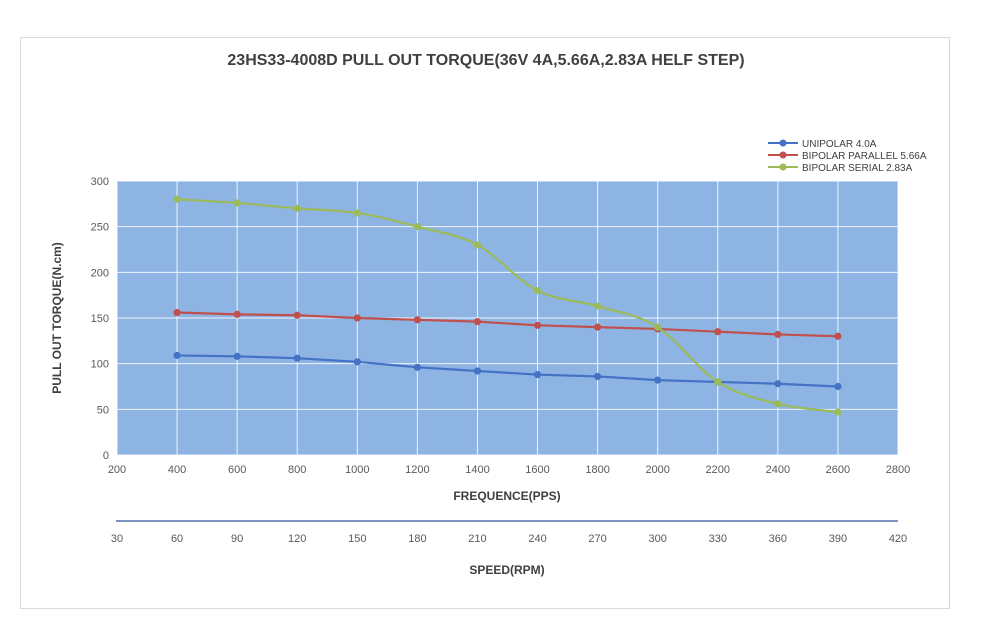  What do you see at coordinates (857, 168) in the screenshot?
I see `legend-label-bipolar-serial: BIPOLAR SERIAL 2.83A` at bounding box center [857, 168].